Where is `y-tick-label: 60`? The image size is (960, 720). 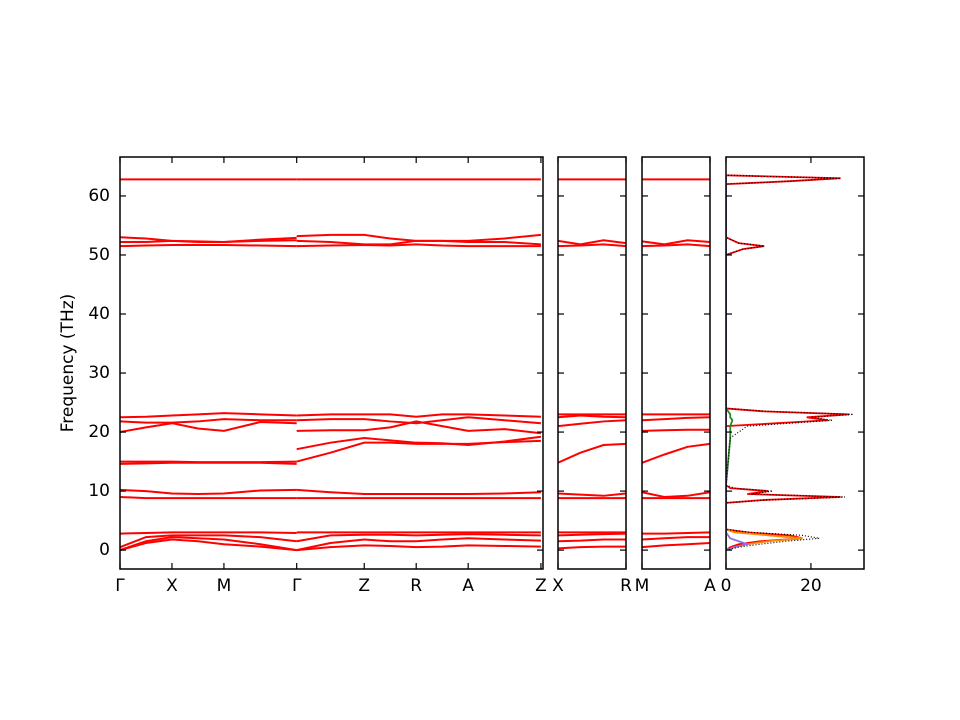
y-tick-label: 60 is located at coordinates (99, 196).